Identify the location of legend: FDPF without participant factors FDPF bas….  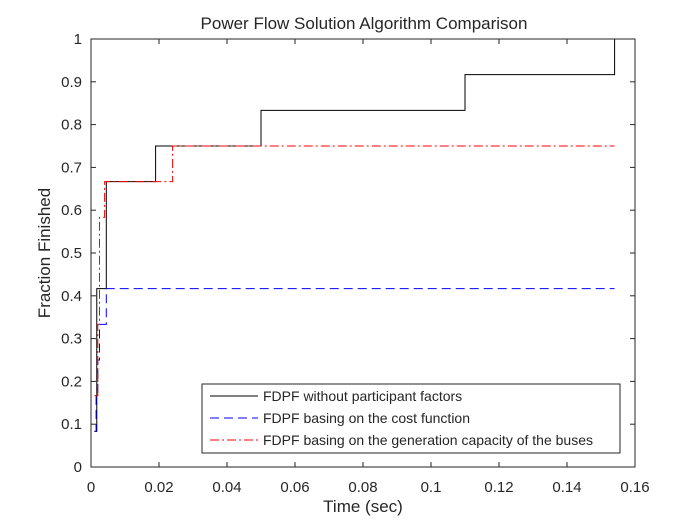
(411, 418).